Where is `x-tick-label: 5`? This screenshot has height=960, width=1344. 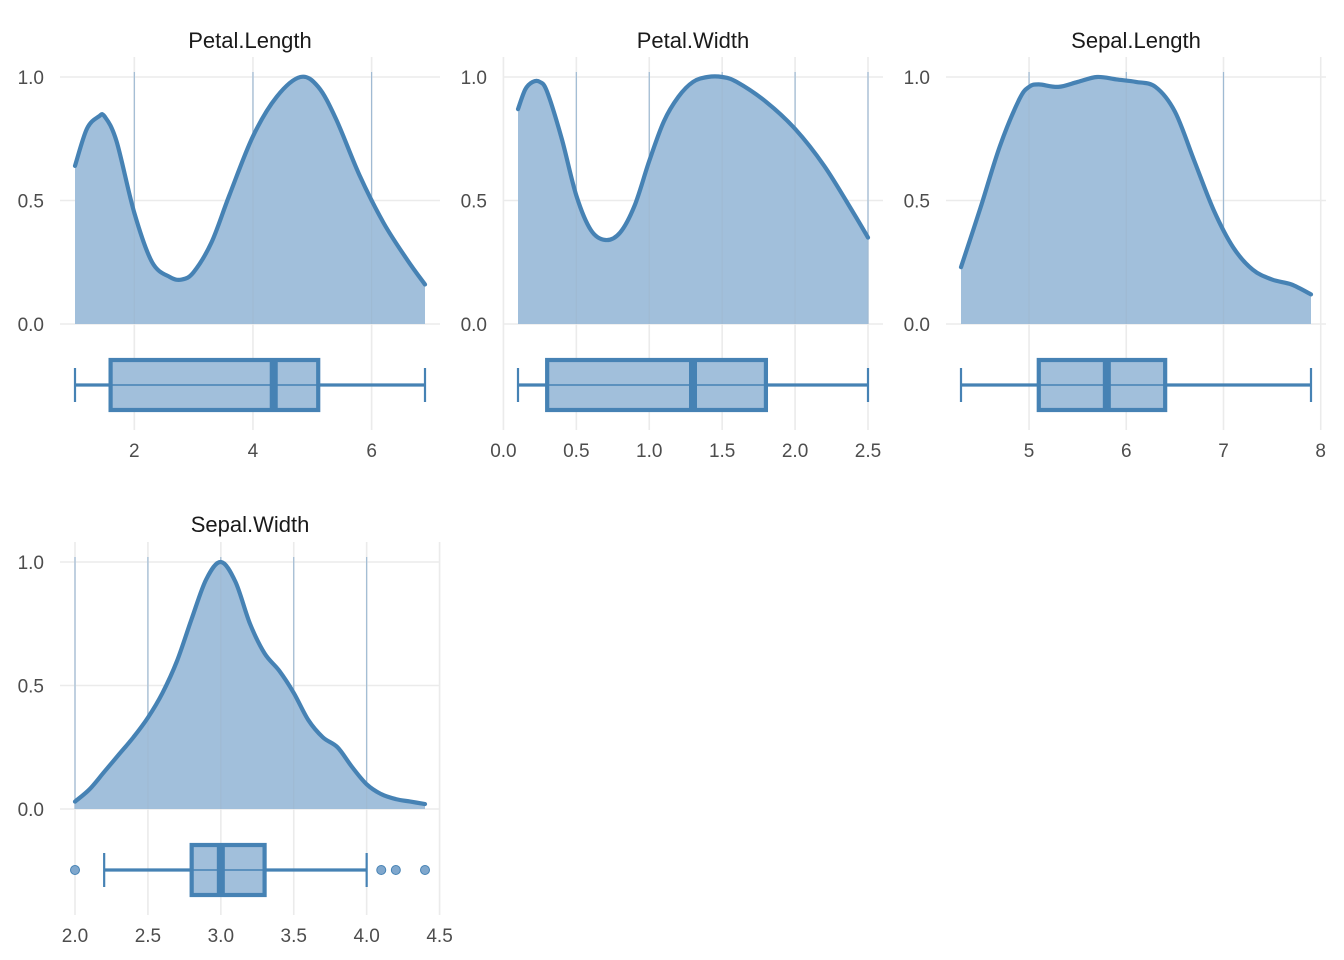
x-tick-label: 5 is located at coordinates (1029, 451).